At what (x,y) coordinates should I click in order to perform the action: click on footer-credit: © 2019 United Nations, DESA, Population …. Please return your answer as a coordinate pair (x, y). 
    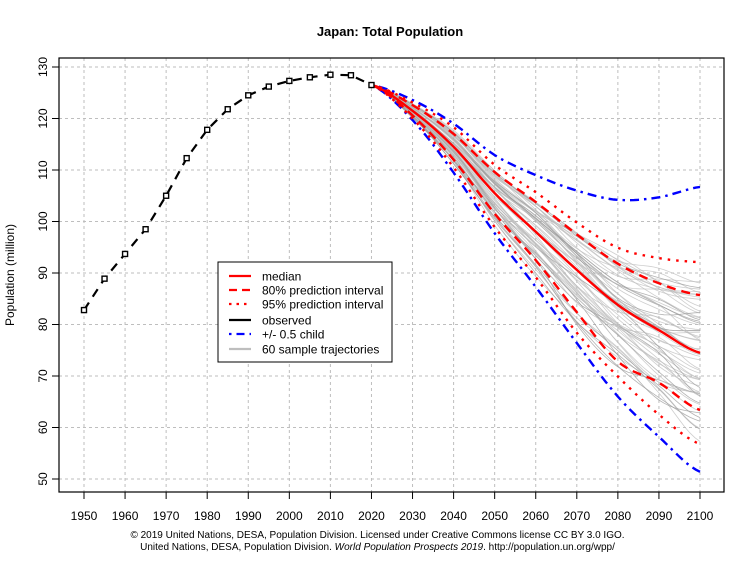
    Looking at the image, I should click on (377, 542).